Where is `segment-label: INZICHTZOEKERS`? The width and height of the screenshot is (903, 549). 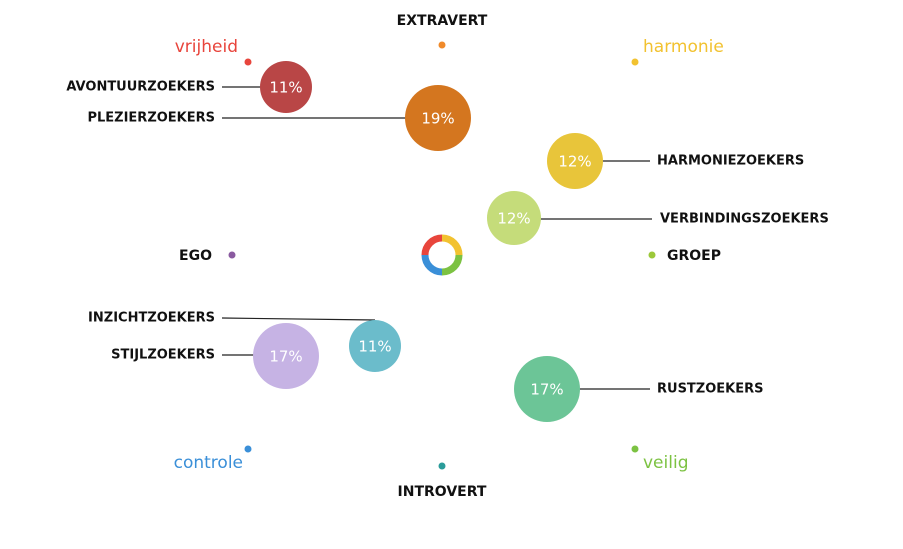 segment-label: INZICHTZOEKERS is located at coordinates (151, 318).